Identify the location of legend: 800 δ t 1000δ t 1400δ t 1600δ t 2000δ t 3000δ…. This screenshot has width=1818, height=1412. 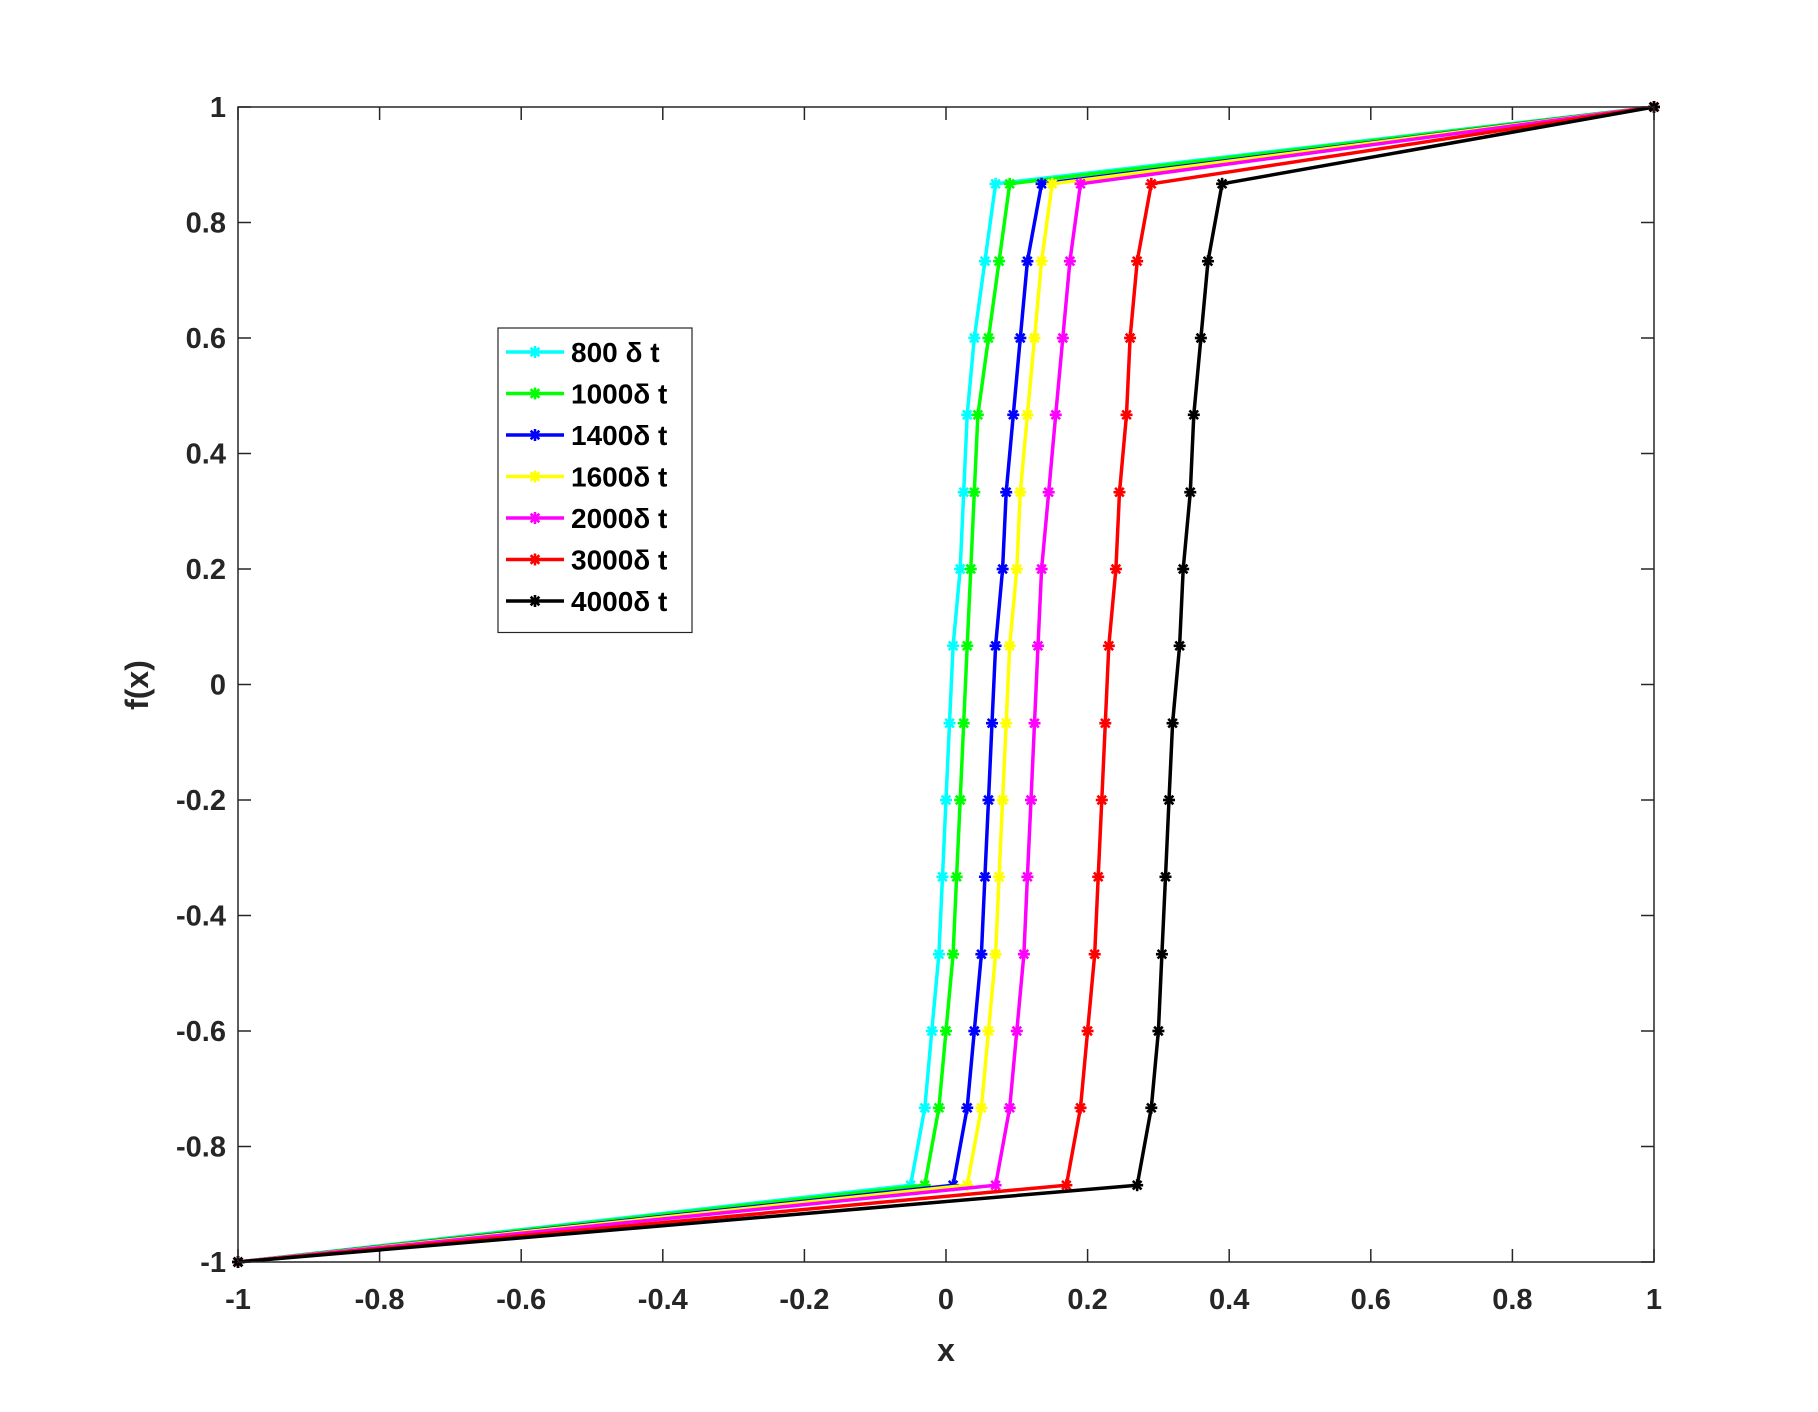
(595, 480).